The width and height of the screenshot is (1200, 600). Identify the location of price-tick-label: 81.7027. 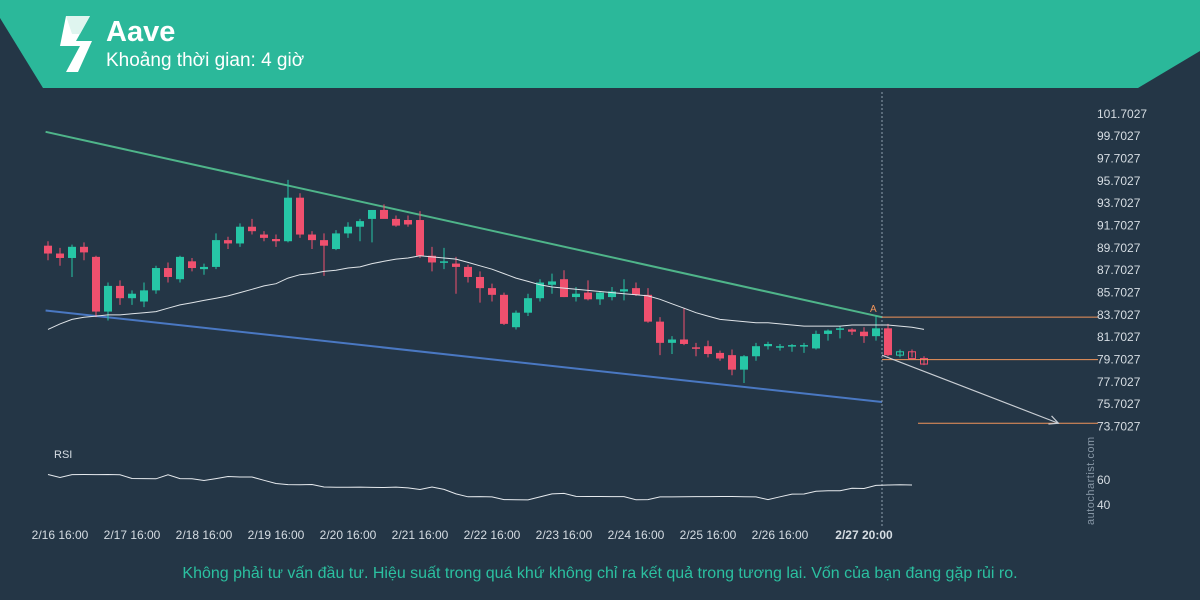
(1119, 337).